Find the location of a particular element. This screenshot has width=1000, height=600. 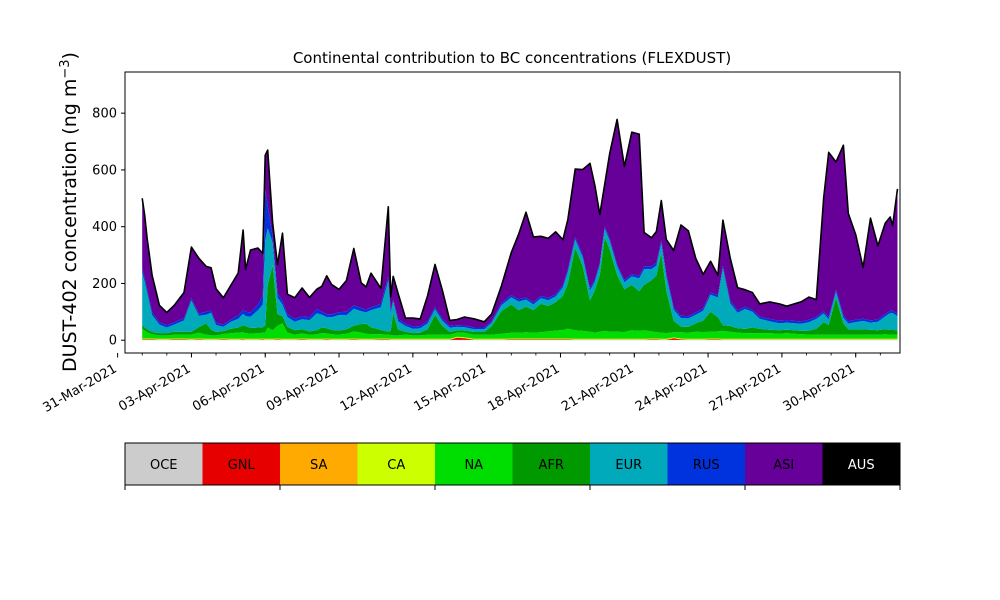

y-axis-label: DUST-402 concentration (ng m−3) is located at coordinates (69, 212).